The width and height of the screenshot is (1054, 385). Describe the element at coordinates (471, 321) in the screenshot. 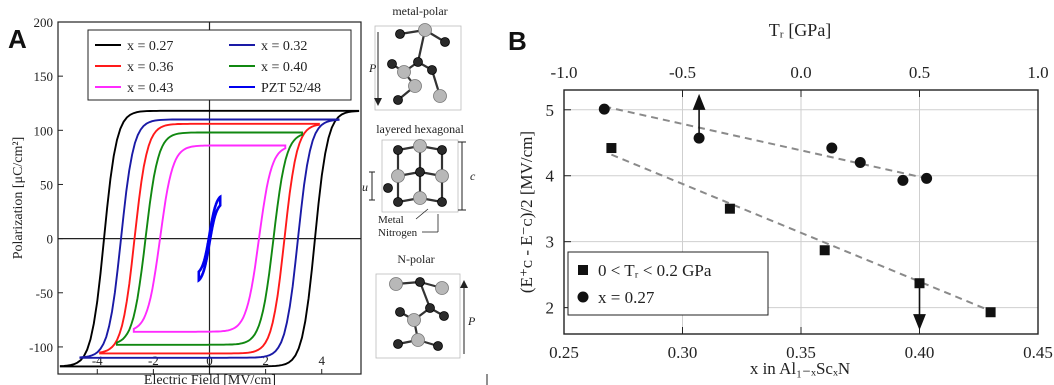

I see `polarization-label-n: P` at that location.